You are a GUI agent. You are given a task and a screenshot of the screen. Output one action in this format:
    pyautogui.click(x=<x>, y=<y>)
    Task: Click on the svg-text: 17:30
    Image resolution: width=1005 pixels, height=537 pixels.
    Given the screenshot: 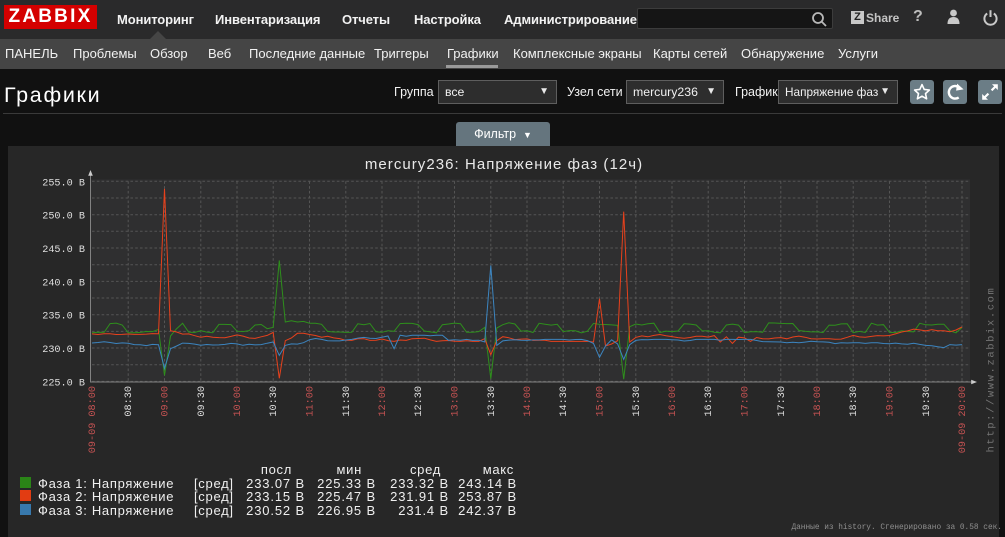 What is the action you would take?
    pyautogui.click(x=782, y=401)
    